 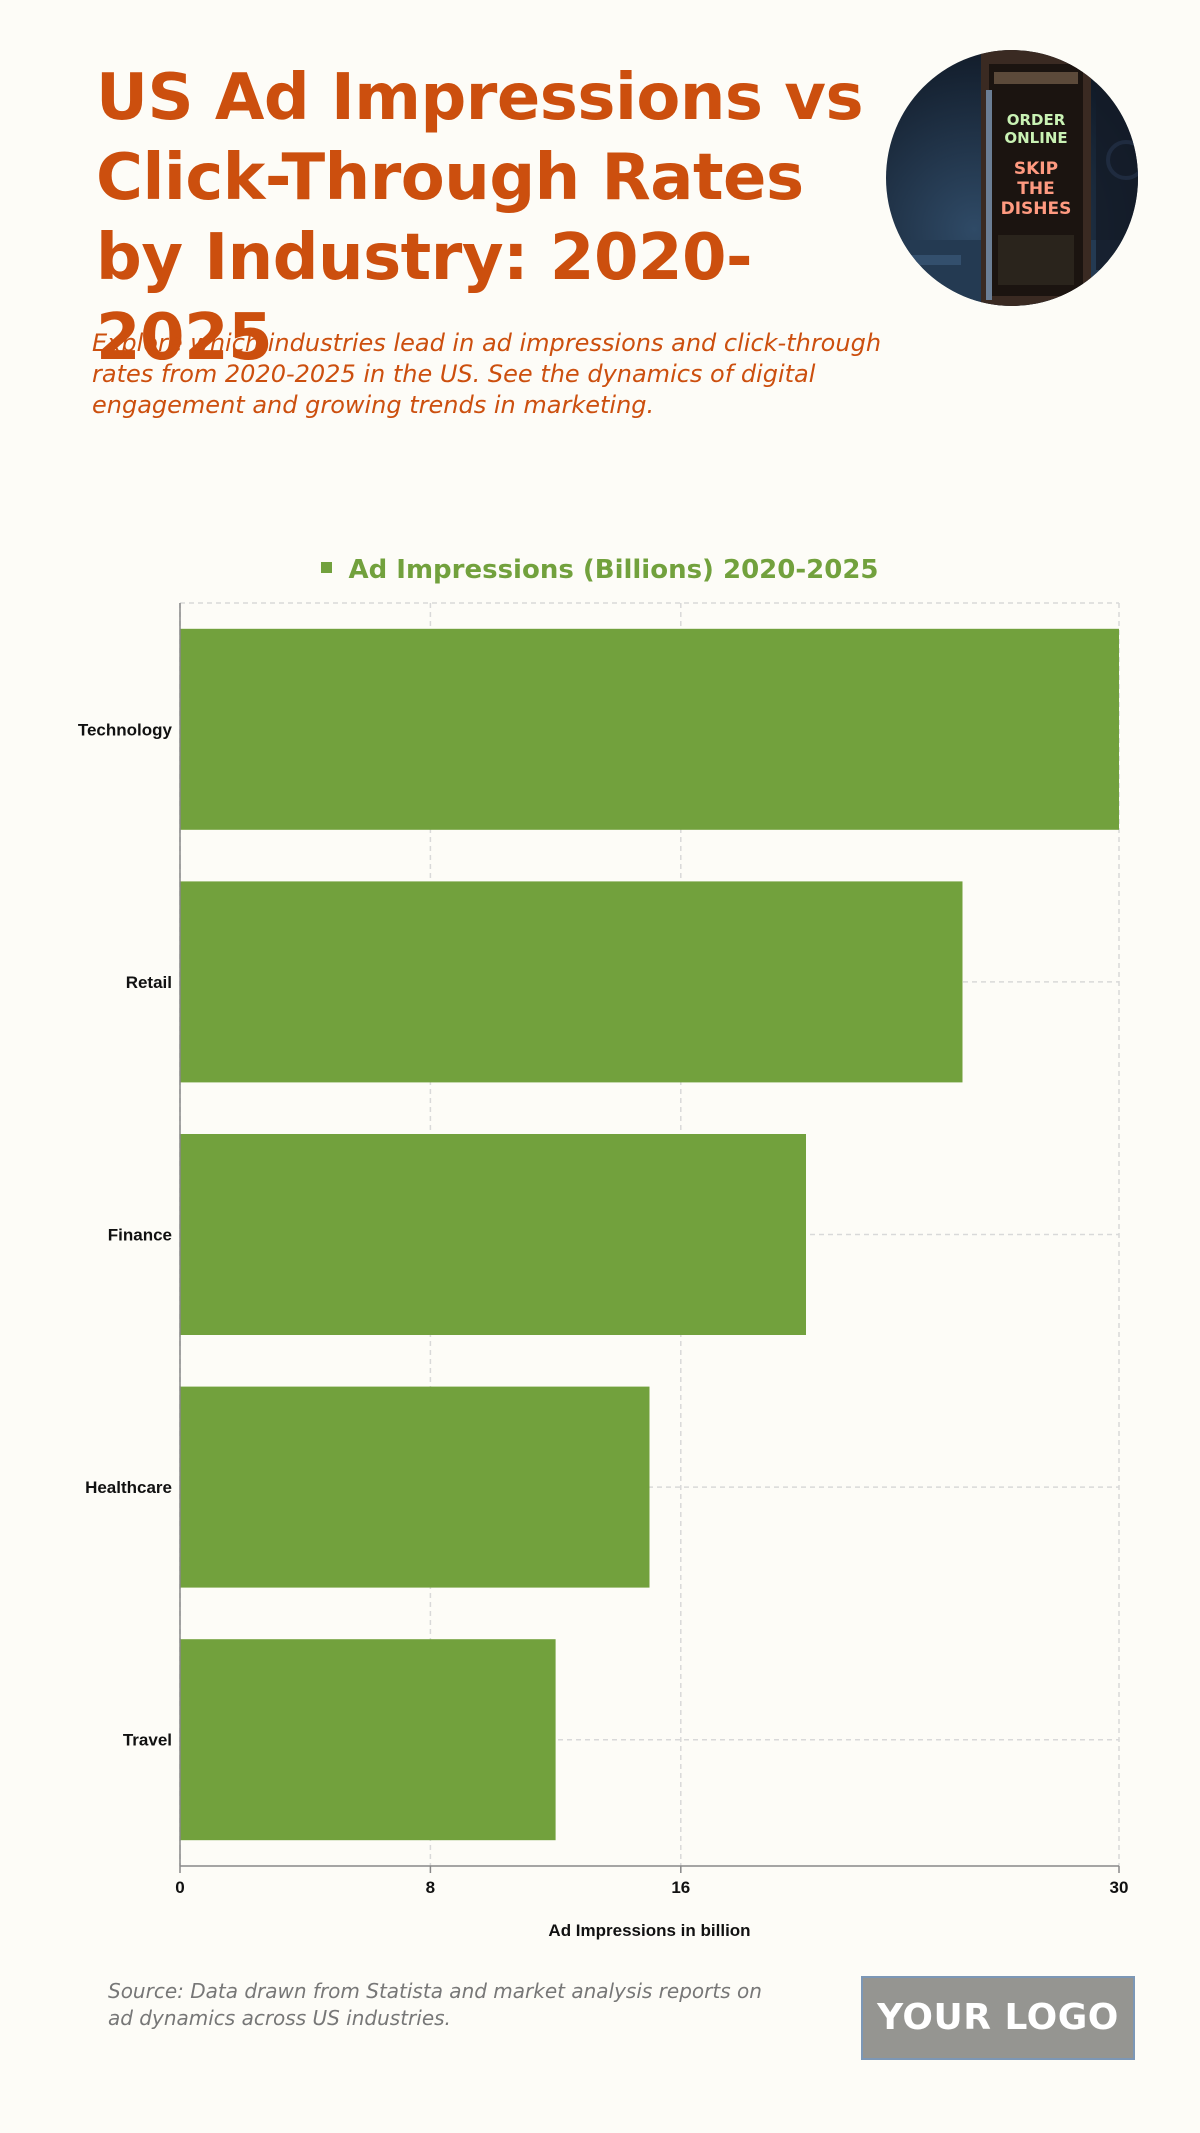 What do you see at coordinates (179, 1887) in the screenshot?
I see `x-tick-label: 0` at bounding box center [179, 1887].